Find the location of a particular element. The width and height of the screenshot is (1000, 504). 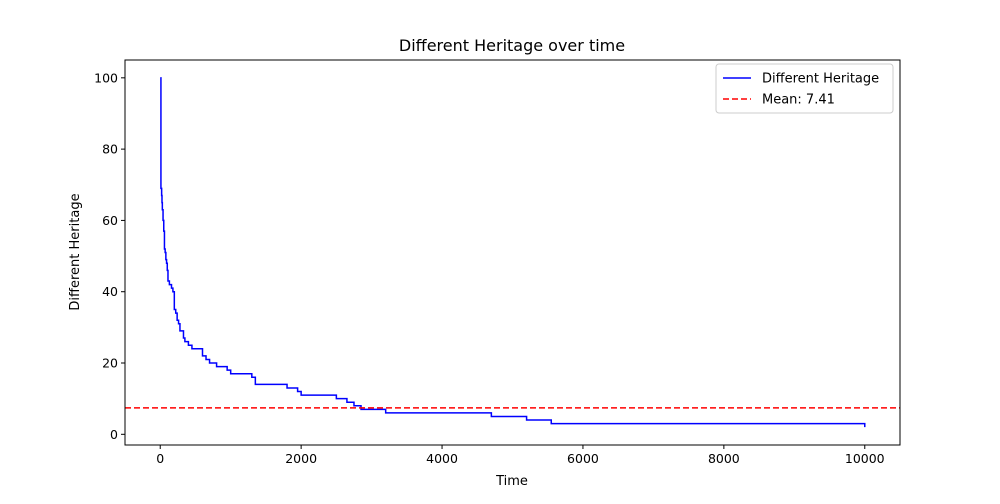

x-tick-label: 8000 is located at coordinates (724, 458).